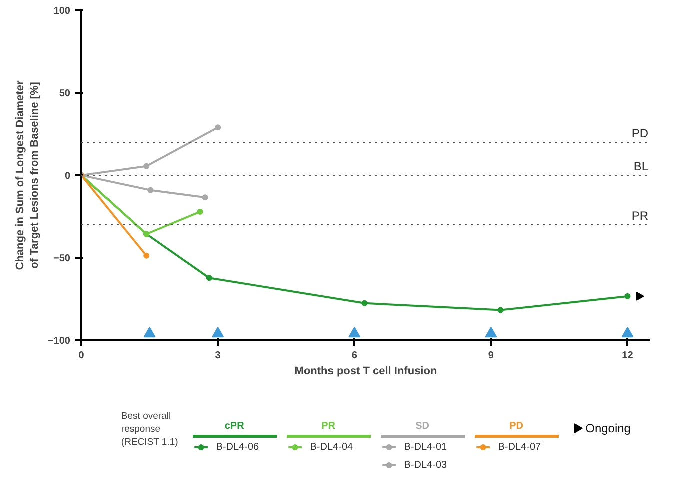 The image size is (684, 478). I want to click on y-axis-title: Change in Sum of Longest Diameter of Target Lesions from Baseline [%], so click(27, 175).